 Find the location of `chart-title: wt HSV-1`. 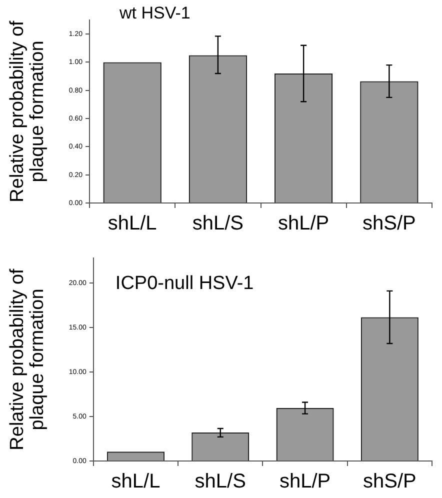

chart-title: wt HSV-1 is located at coordinates (154, 13).